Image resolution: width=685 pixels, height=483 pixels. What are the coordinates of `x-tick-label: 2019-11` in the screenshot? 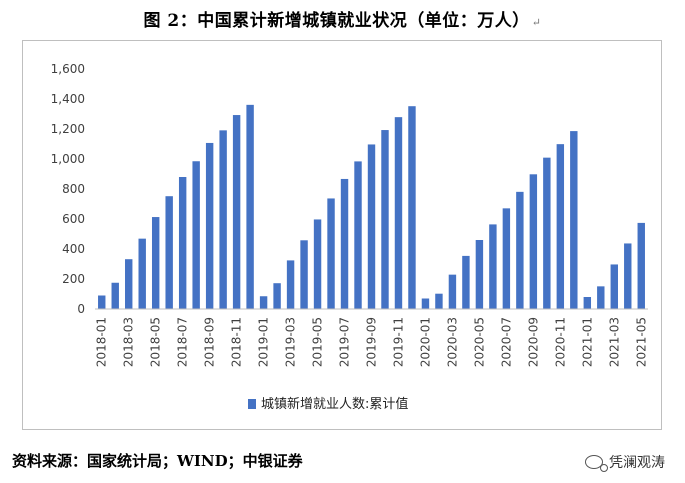 It's located at (398, 342).